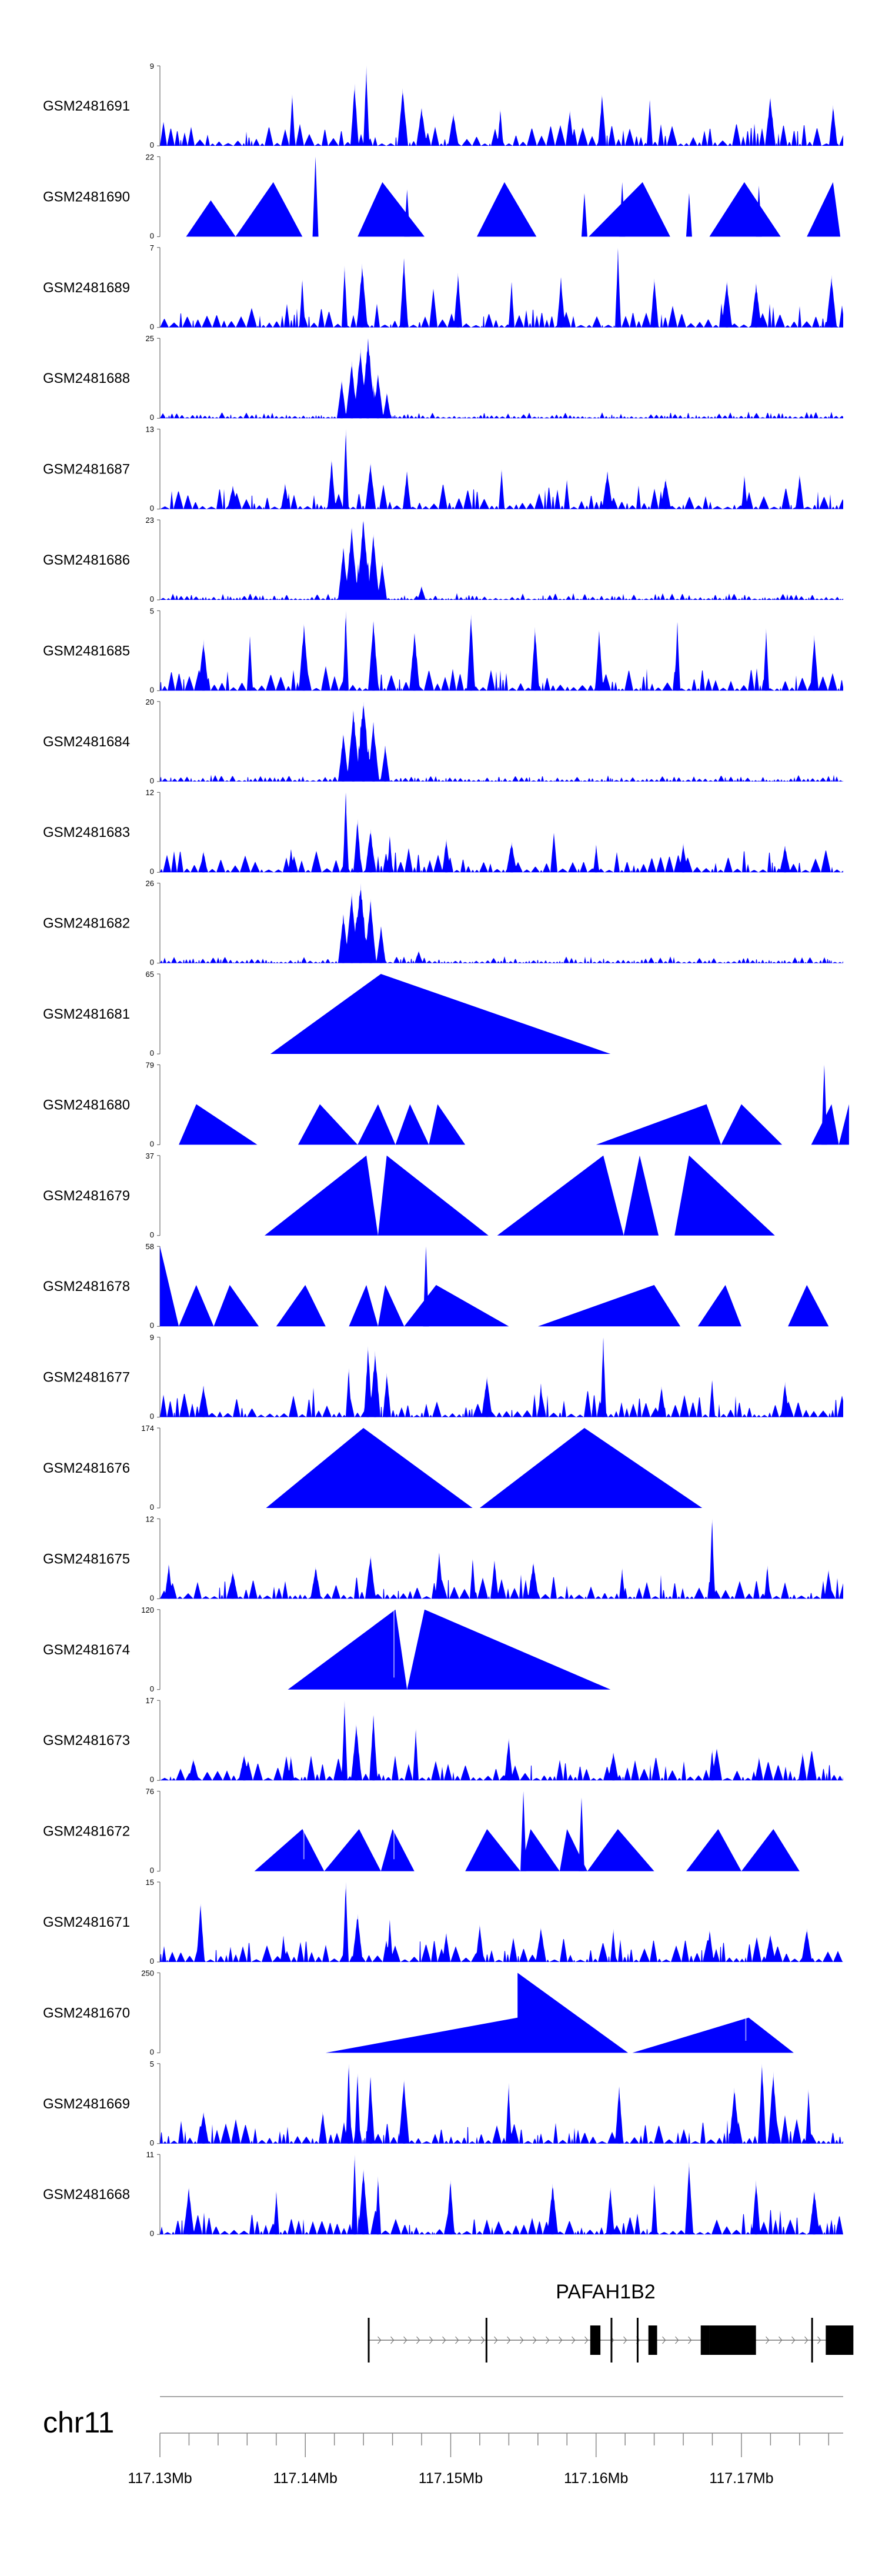 This screenshot has height=2576, width=882. I want to click on track-GSM2481679: GSM2481679 37 0, so click(409, 1195).